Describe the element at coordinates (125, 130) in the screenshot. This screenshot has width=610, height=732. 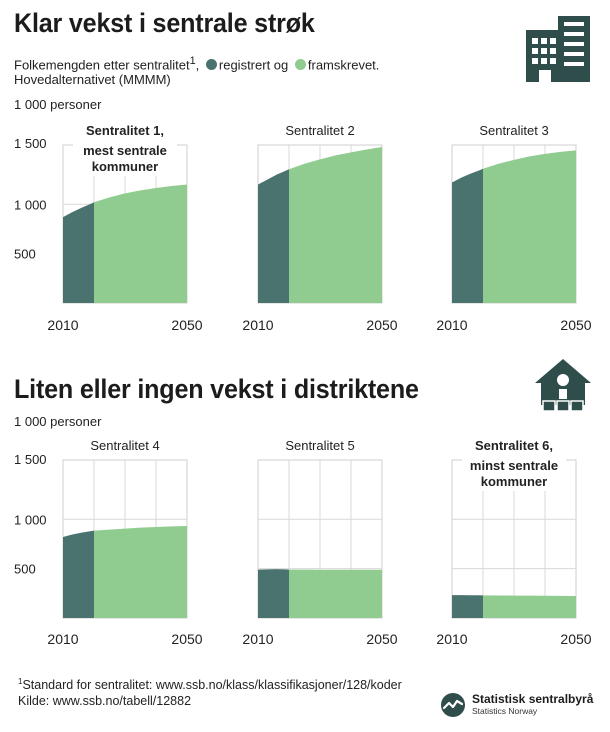
I see `panel-title: Sentralitet 1,` at that location.